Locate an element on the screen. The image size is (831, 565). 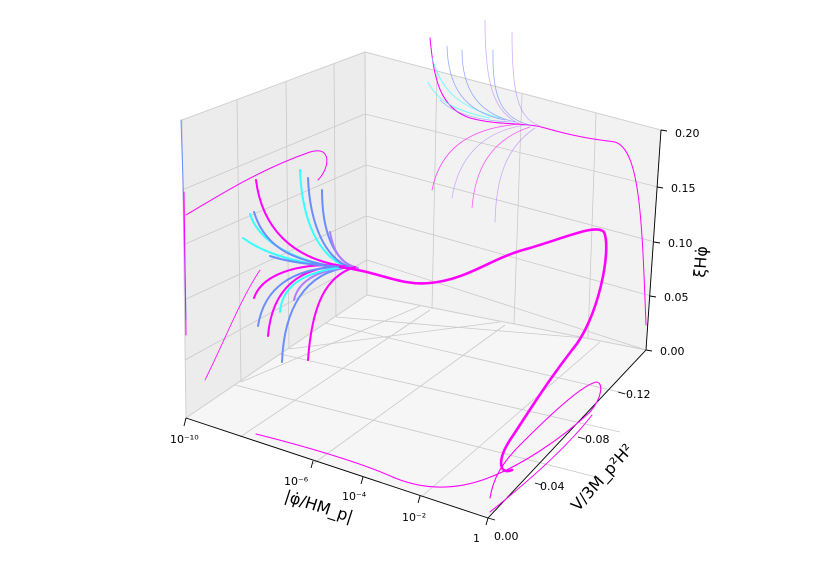
z-tick-label: 0.20 is located at coordinates (687, 133).